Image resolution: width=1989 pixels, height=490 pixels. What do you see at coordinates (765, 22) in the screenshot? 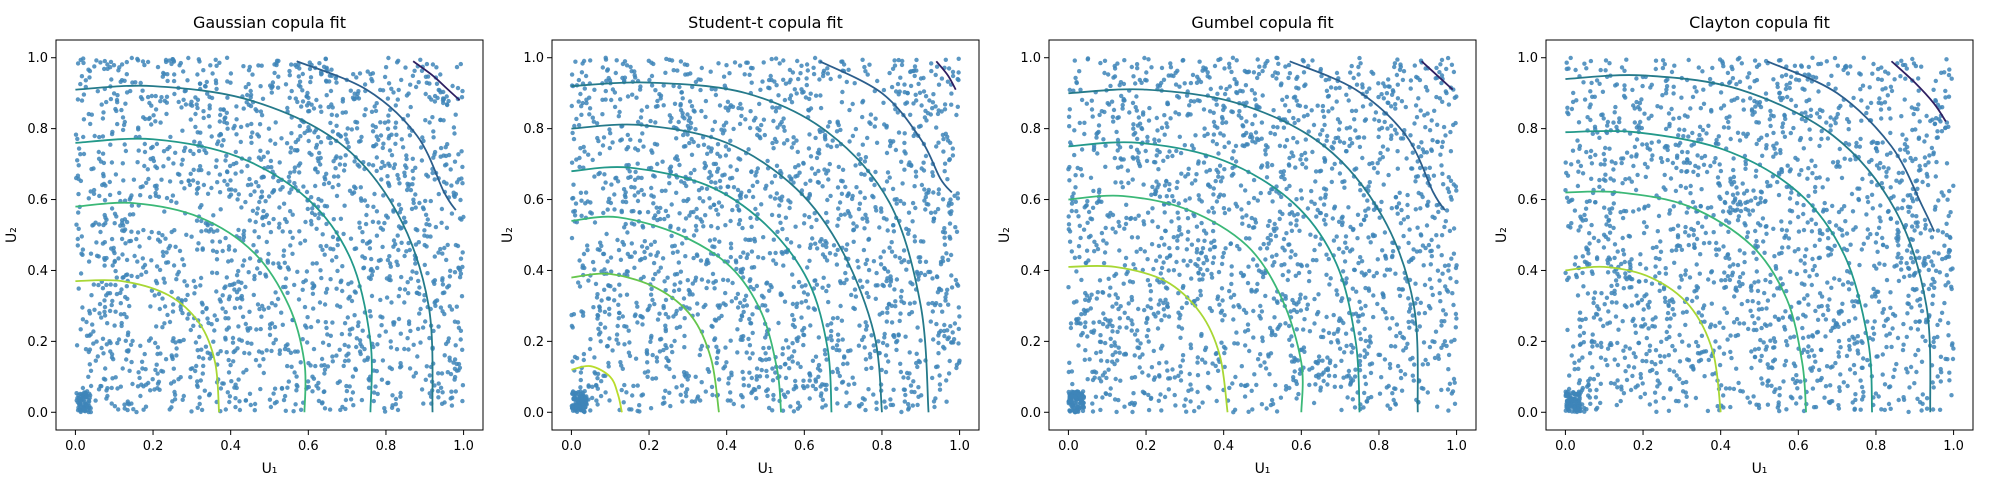
I see `subplot-title: Student-t copula fit` at bounding box center [765, 22].